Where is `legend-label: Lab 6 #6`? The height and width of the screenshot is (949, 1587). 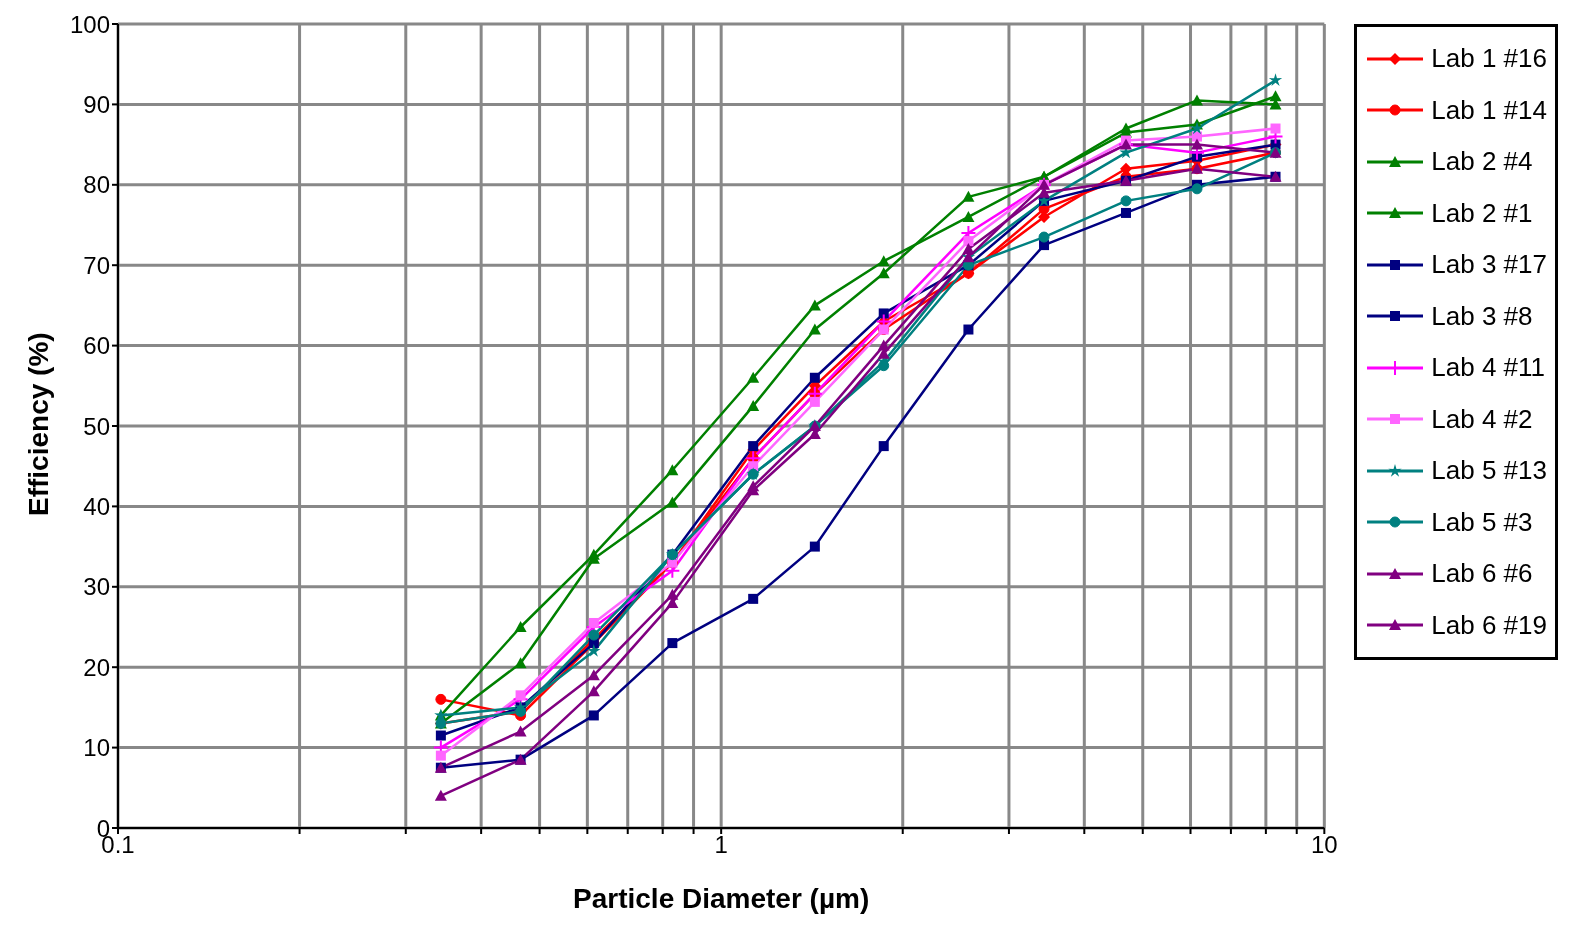 legend-label: Lab 6 #6 is located at coordinates (1482, 574).